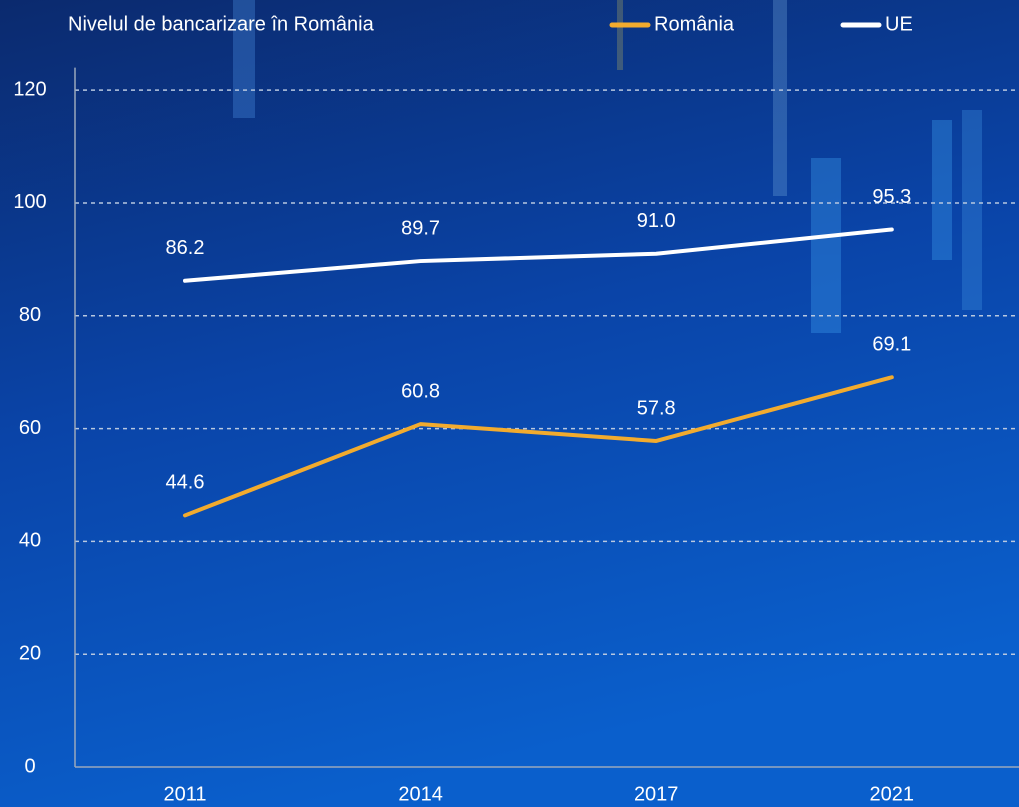 The width and height of the screenshot is (1019, 807). What do you see at coordinates (29, 766) in the screenshot?
I see `y-tick-label: 0` at bounding box center [29, 766].